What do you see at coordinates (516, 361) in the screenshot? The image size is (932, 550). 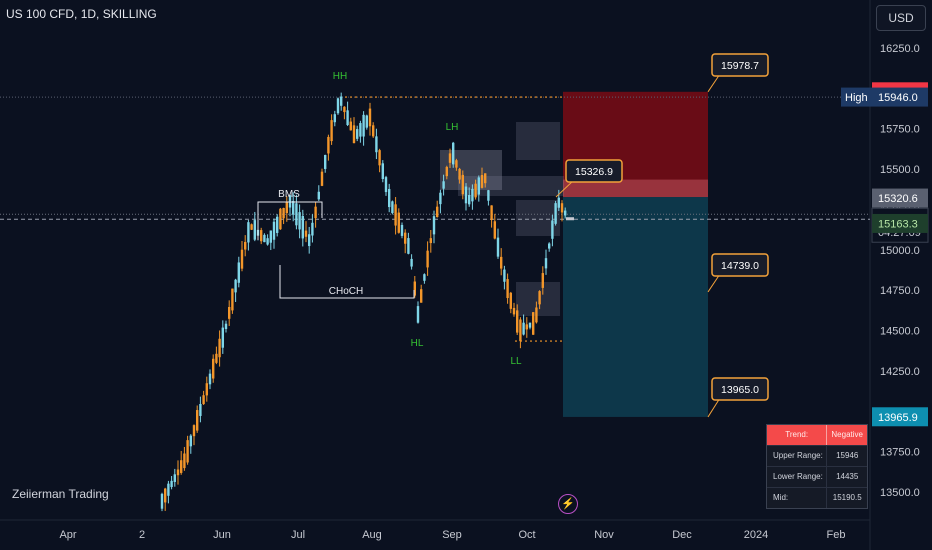 I see `structure-label-ll: LL` at bounding box center [516, 361].